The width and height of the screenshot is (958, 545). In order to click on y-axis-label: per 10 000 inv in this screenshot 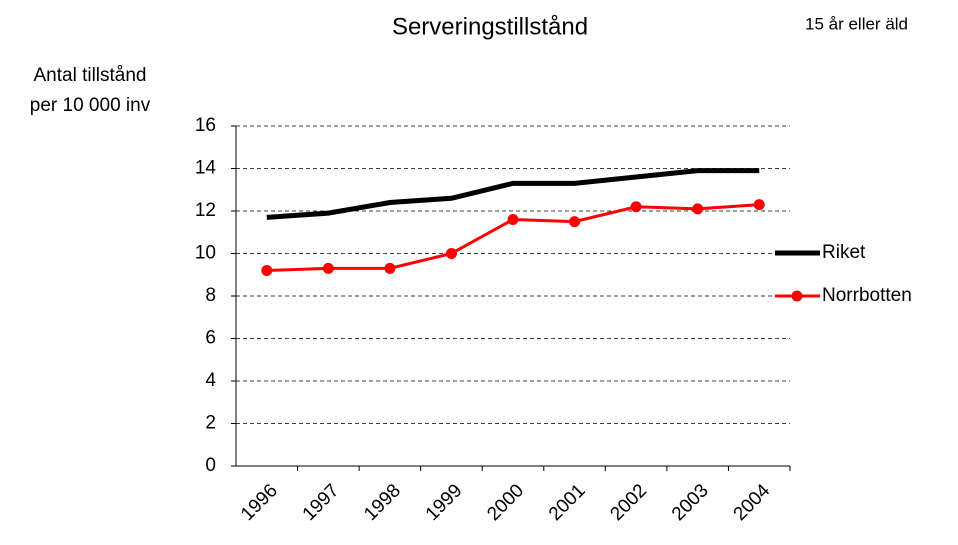, I will do `click(90, 105)`.